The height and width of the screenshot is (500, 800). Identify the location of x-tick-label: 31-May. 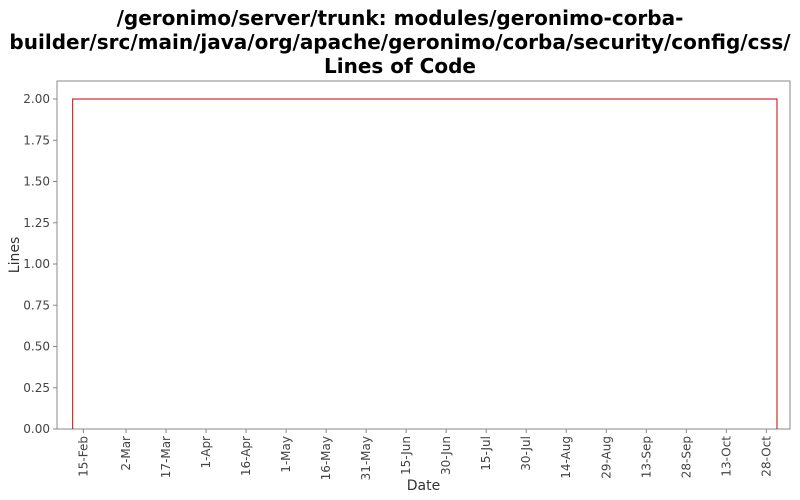
(366, 458).